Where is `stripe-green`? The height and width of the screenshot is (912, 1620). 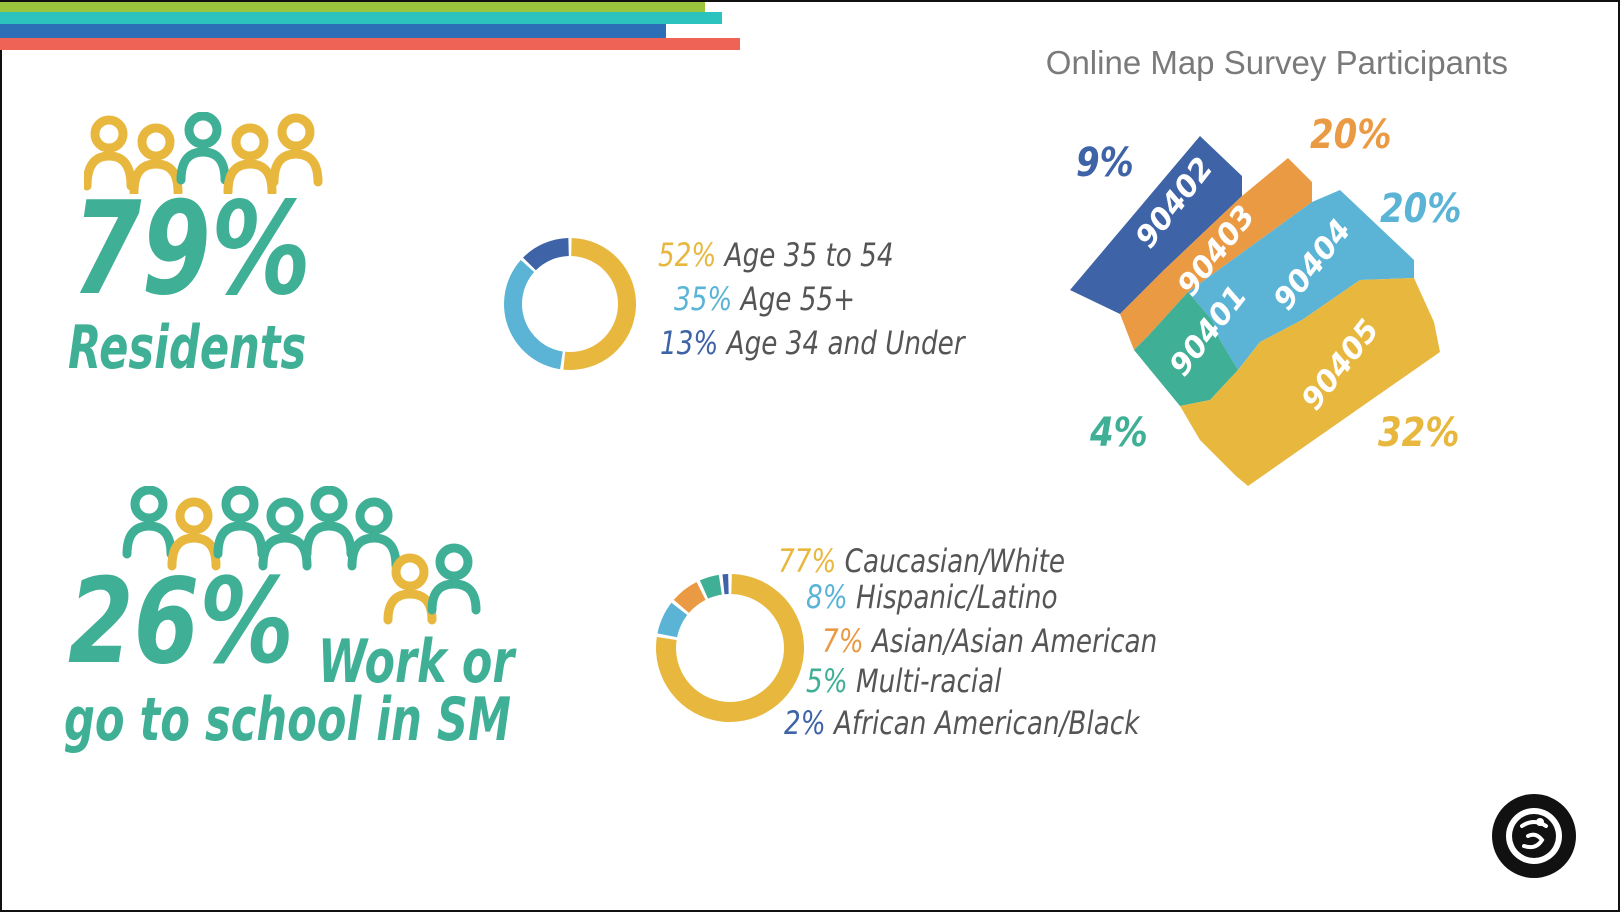 stripe-green is located at coordinates (352, 7).